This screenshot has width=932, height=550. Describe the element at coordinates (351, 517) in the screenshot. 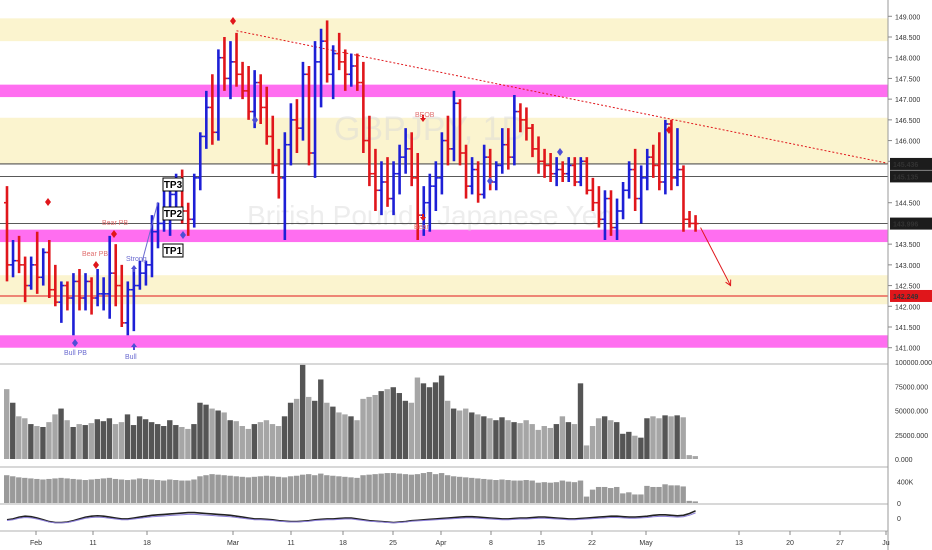

I see `oscillator-line` at that location.